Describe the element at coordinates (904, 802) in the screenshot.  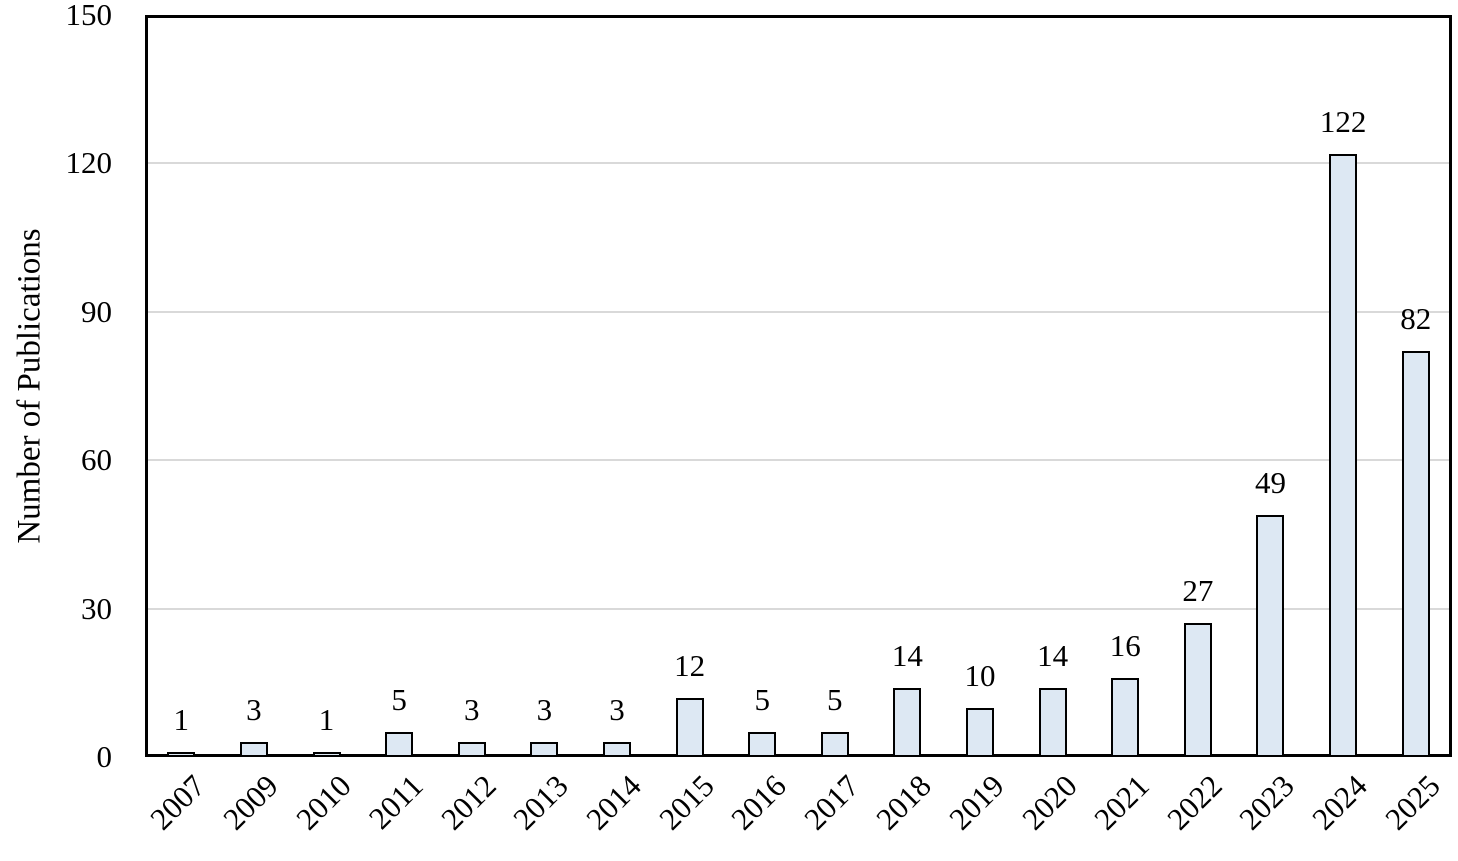
I see `x-tick-label-2018: 2018` at that location.